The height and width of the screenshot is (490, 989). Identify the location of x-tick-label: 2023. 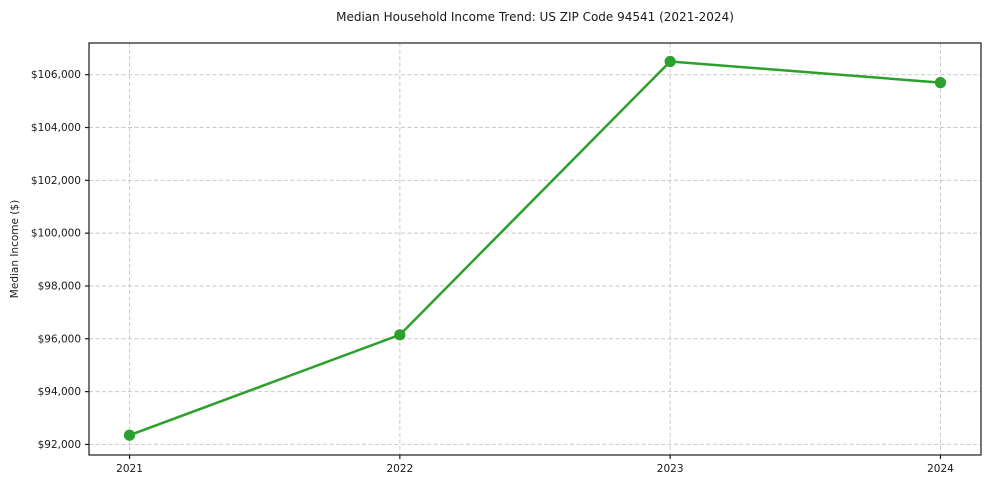
(670, 469).